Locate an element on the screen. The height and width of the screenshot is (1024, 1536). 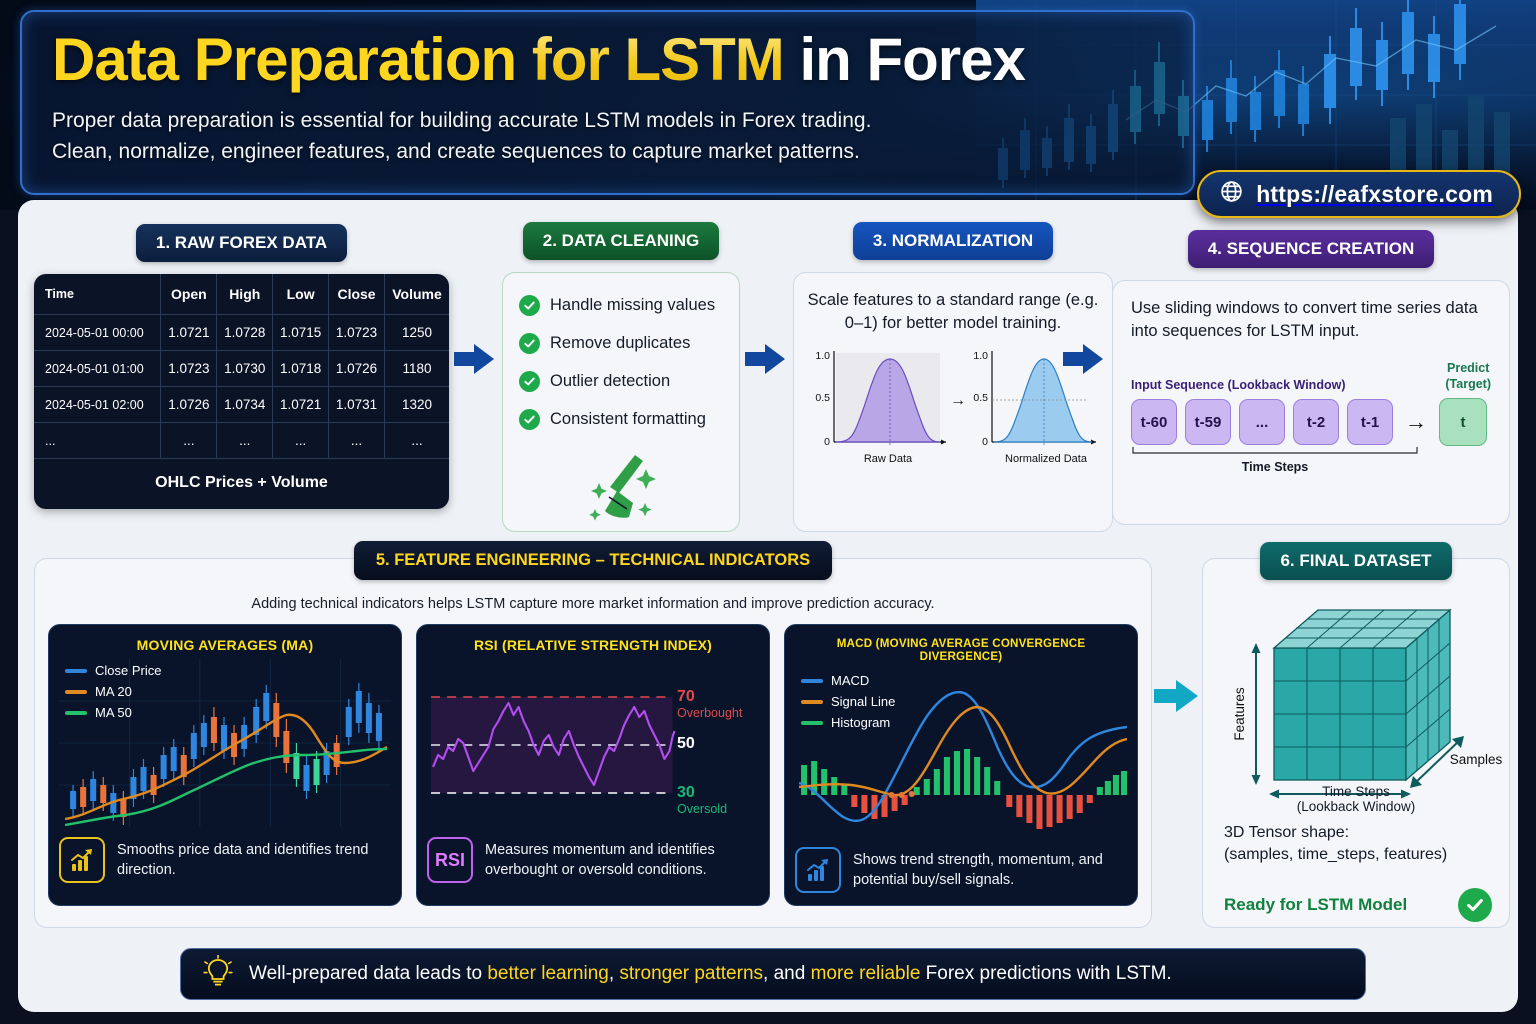
timestep-box: t-59 is located at coordinates (1208, 422).